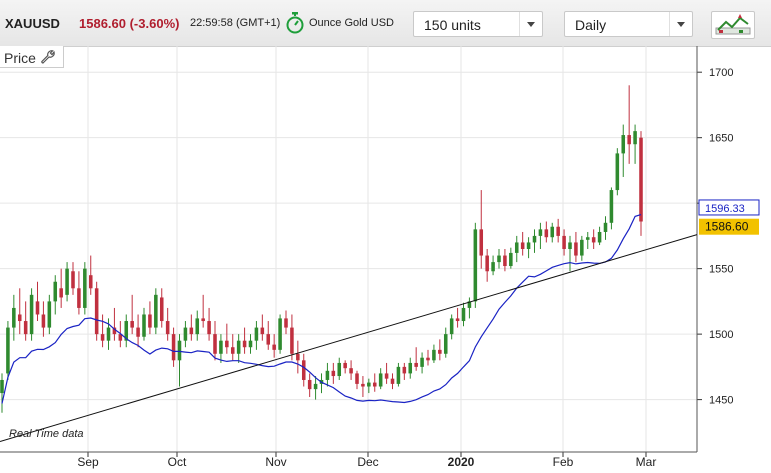 This screenshot has height=473, width=771. Describe the element at coordinates (48, 57) in the screenshot. I see `wrench-icon` at that location.